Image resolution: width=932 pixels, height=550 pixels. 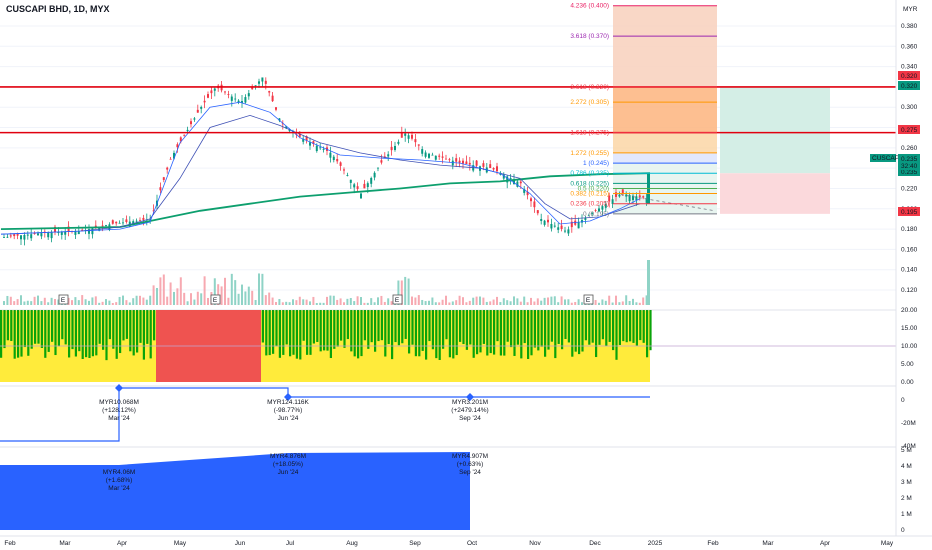 I want to click on price-badge, so click(x=909, y=211).